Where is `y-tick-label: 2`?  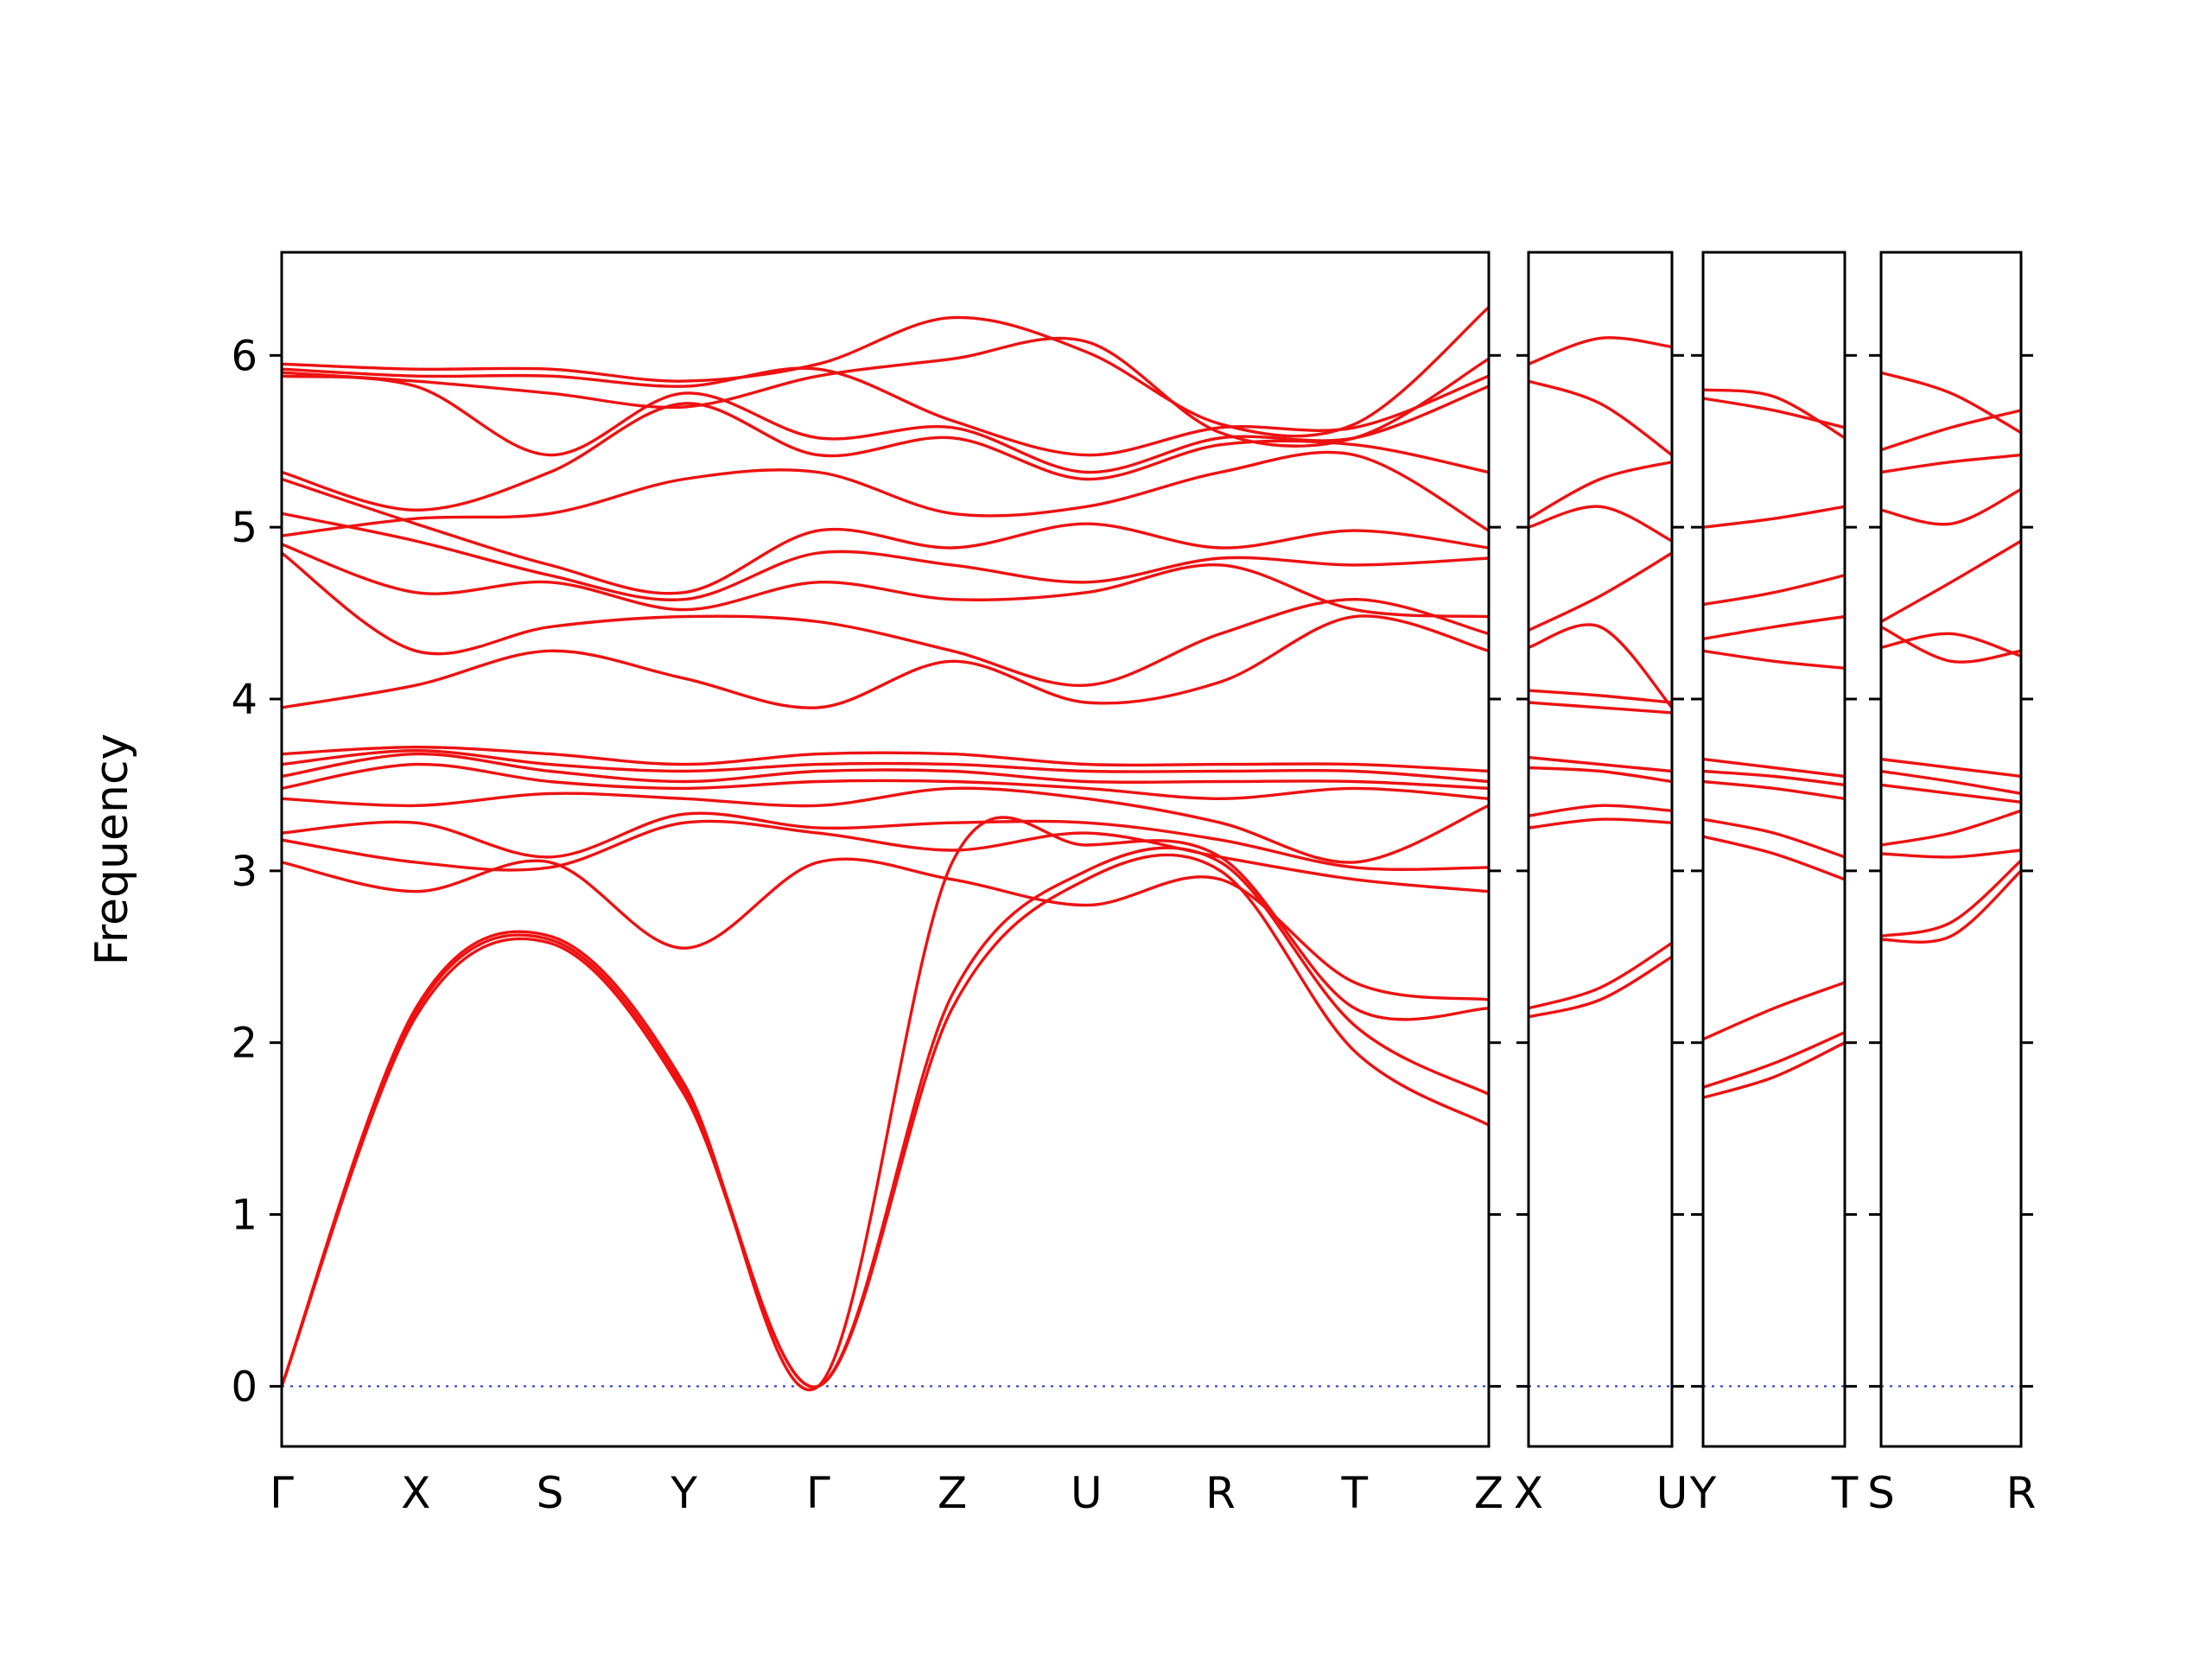 y-tick-label: 2 is located at coordinates (244, 1044).